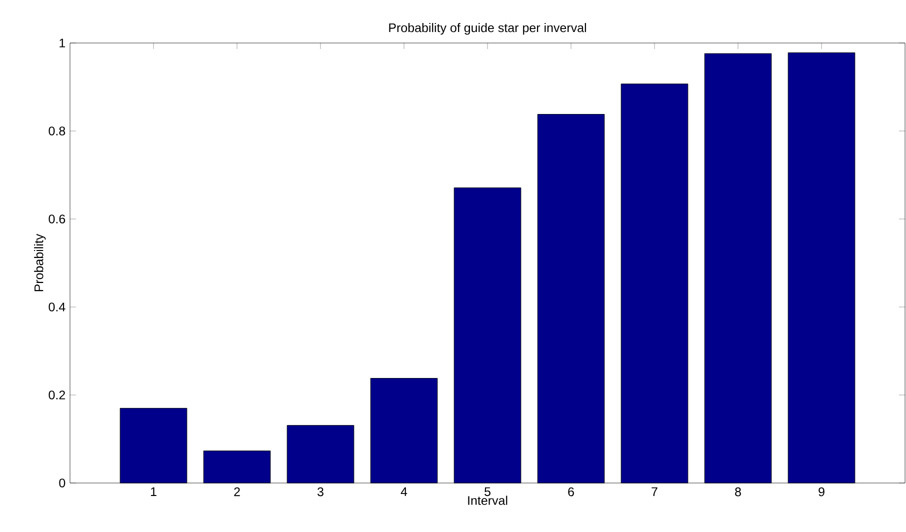 This screenshot has height=532, width=906. Describe the element at coordinates (321, 491) in the screenshot. I see `x-tick-label: 3` at that location.